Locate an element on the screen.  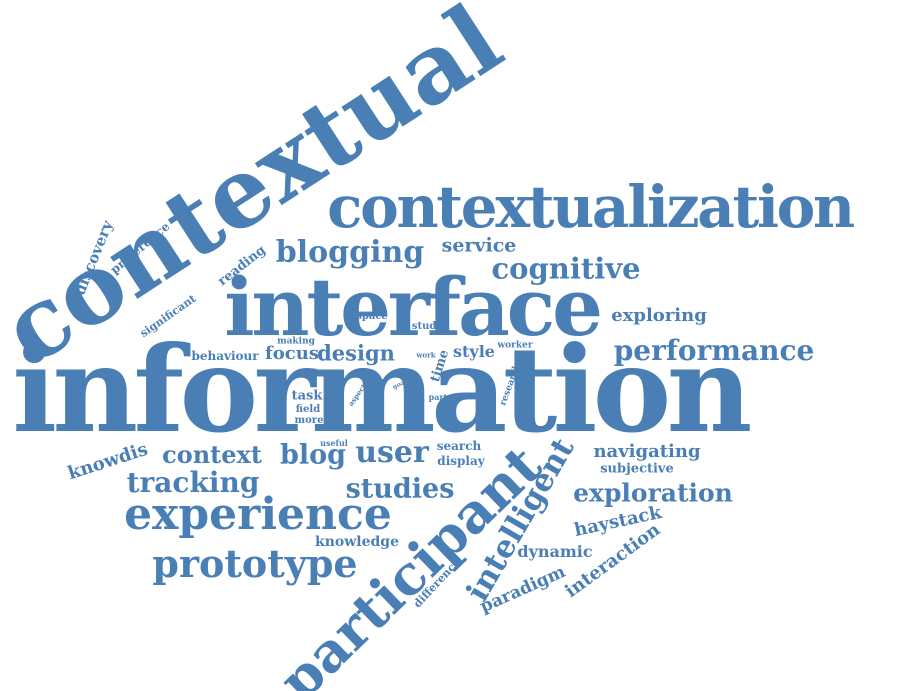
word-experience: experience is located at coordinates (258, 514).